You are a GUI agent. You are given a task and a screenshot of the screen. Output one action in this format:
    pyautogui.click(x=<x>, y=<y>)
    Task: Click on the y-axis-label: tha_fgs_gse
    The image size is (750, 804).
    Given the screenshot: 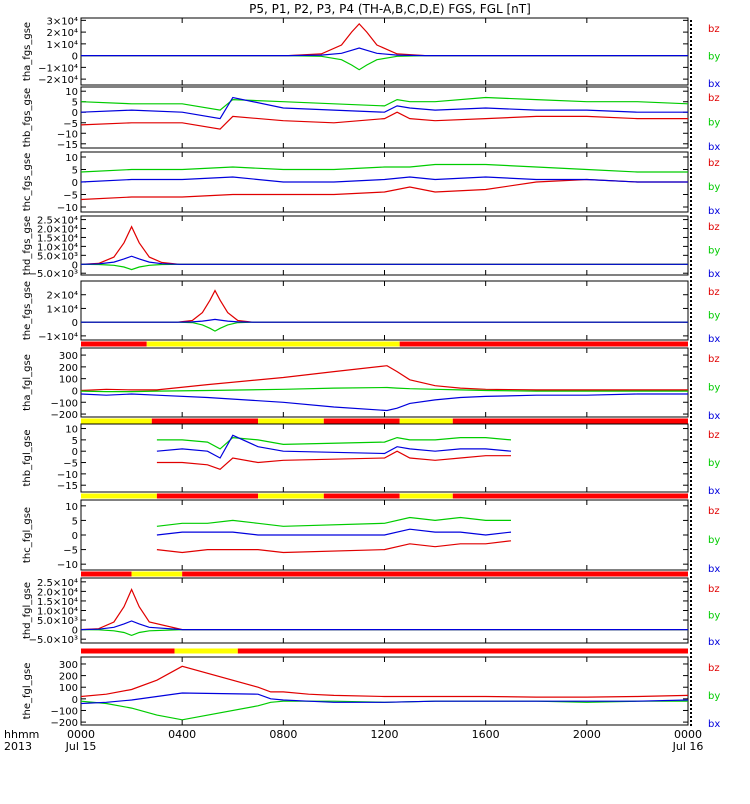 What is the action you would take?
    pyautogui.click(x=27, y=51)
    